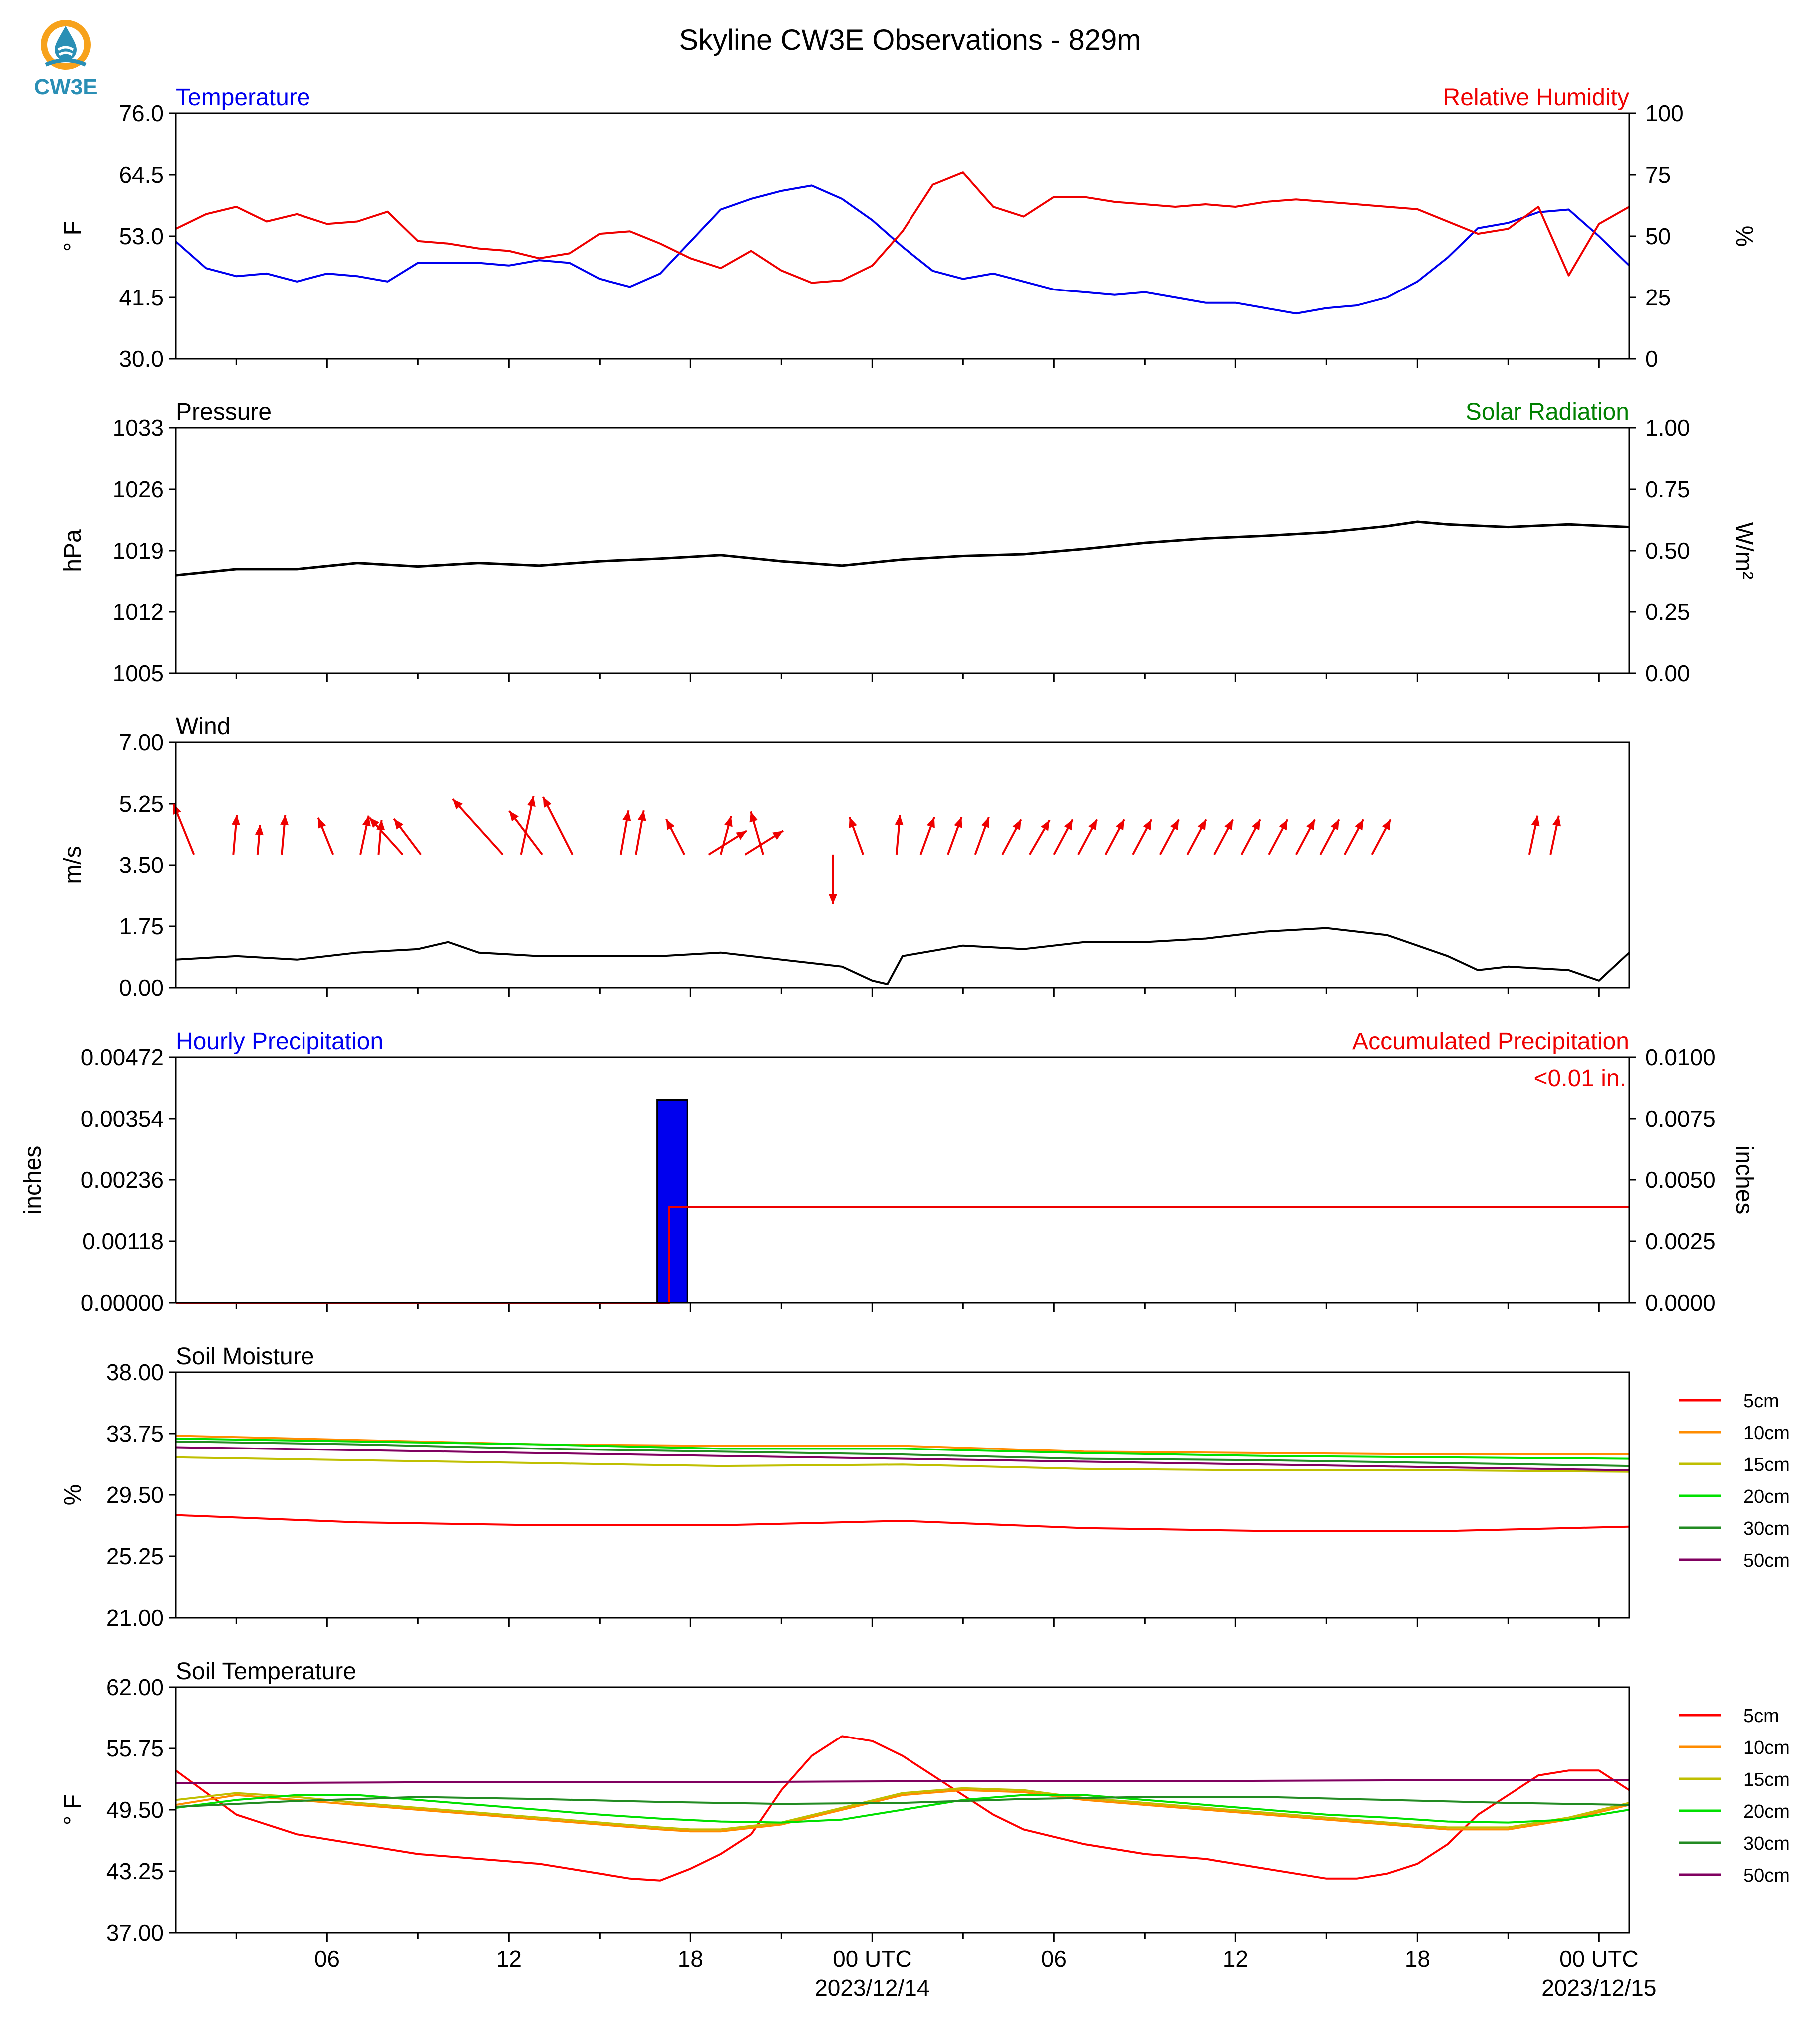  What do you see at coordinates (141, 865) in the screenshot?
I see `y-tick-label: 3.50` at bounding box center [141, 865].